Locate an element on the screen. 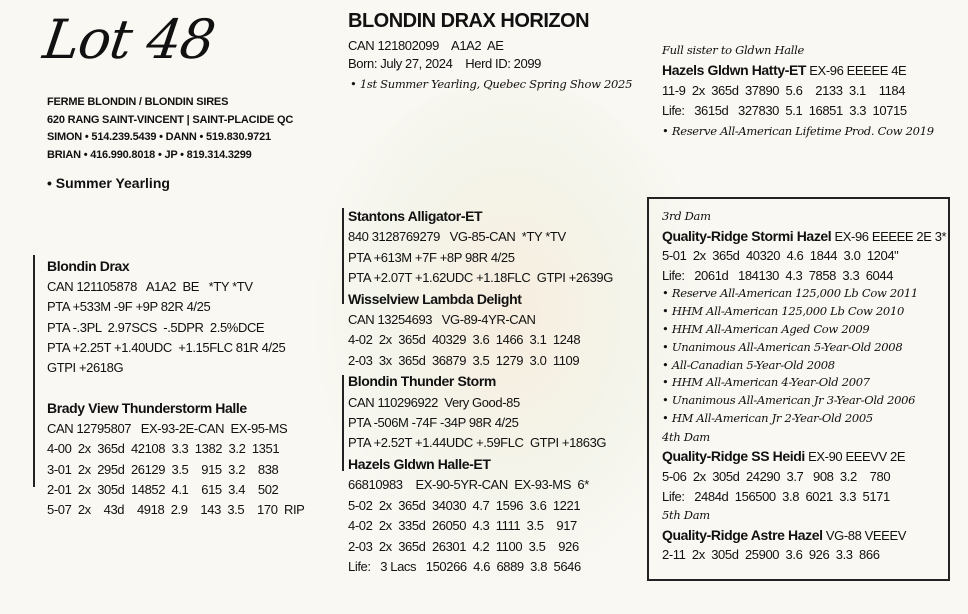  dam-detail-line: 3-01 2x 295d 26129 3.5 915 3.2 838 is located at coordinates (163, 469).